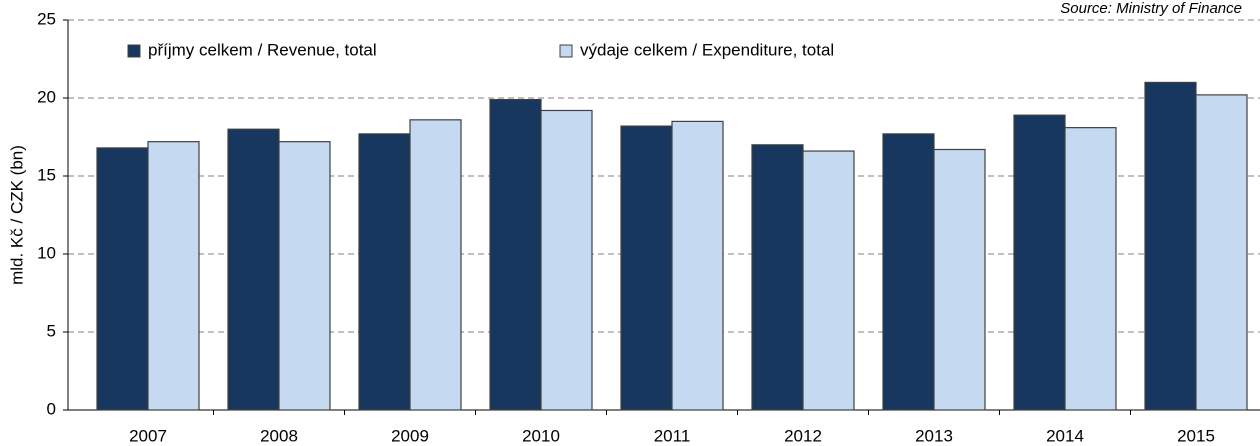 The width and height of the screenshot is (1260, 446). Describe the element at coordinates (16, 215) in the screenshot. I see `y-axis-label: mld. Kč / CZK (bn)` at that location.